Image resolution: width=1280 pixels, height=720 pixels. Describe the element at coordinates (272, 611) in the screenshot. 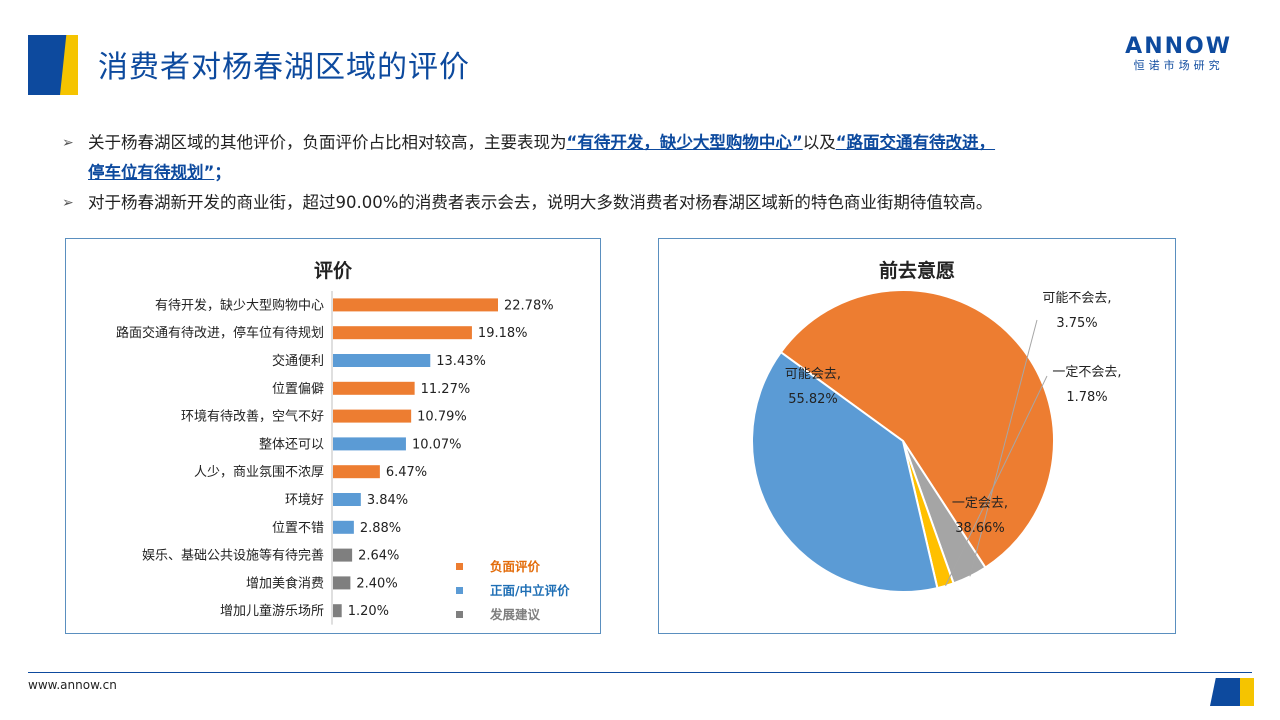

I see `bar-category-label: 增加儿童游乐场所` at that location.